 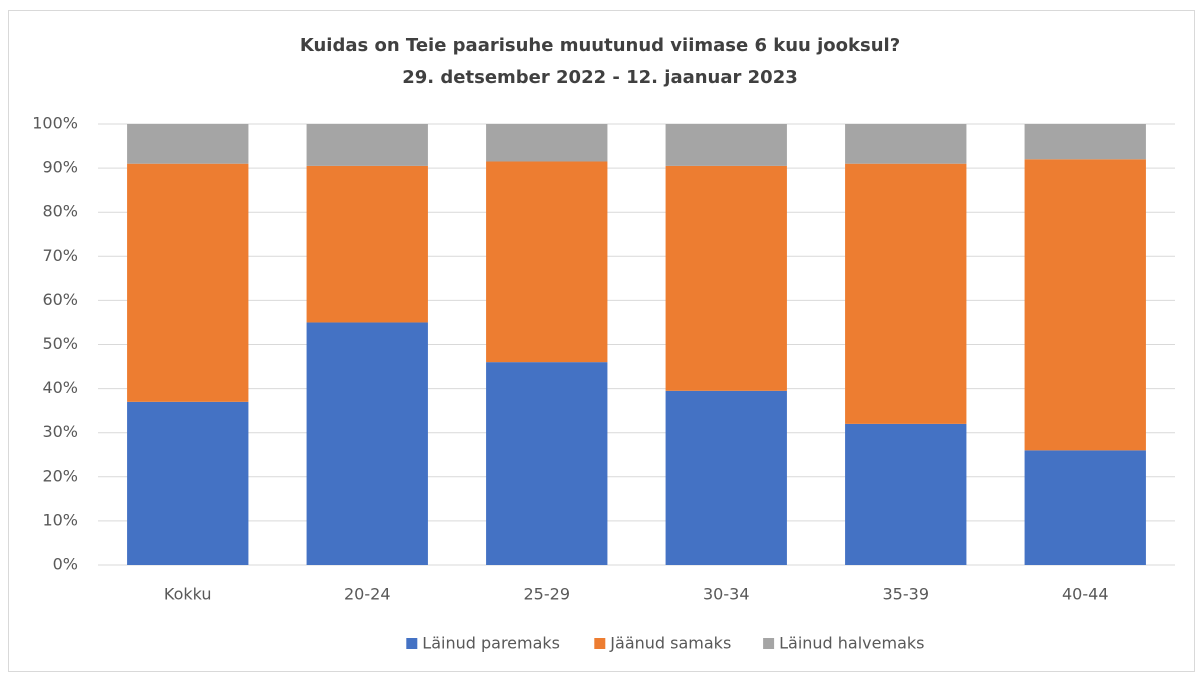 What do you see at coordinates (60, 255) in the screenshot?
I see `y-tick-label: 70%` at bounding box center [60, 255].